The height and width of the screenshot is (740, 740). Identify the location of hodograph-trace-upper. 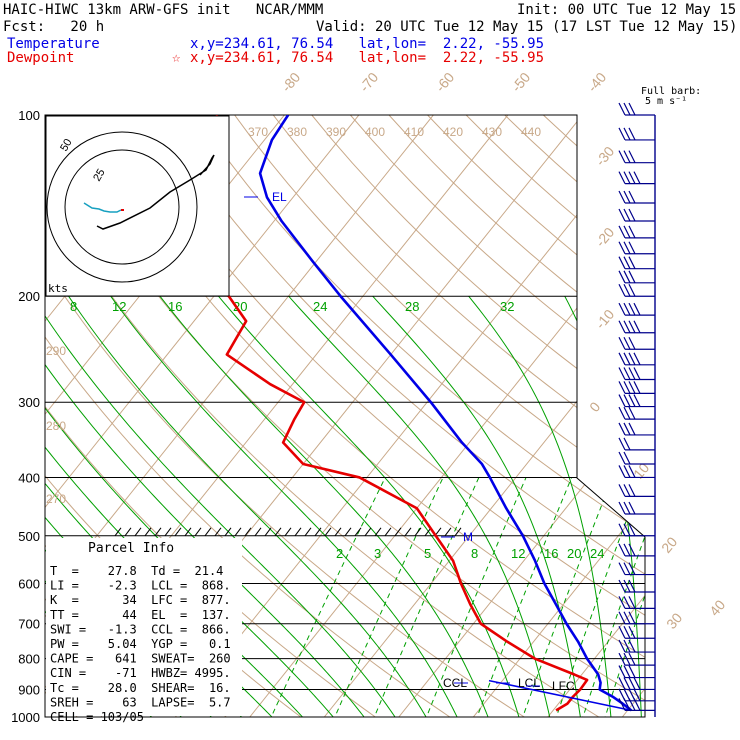
(155, 192).